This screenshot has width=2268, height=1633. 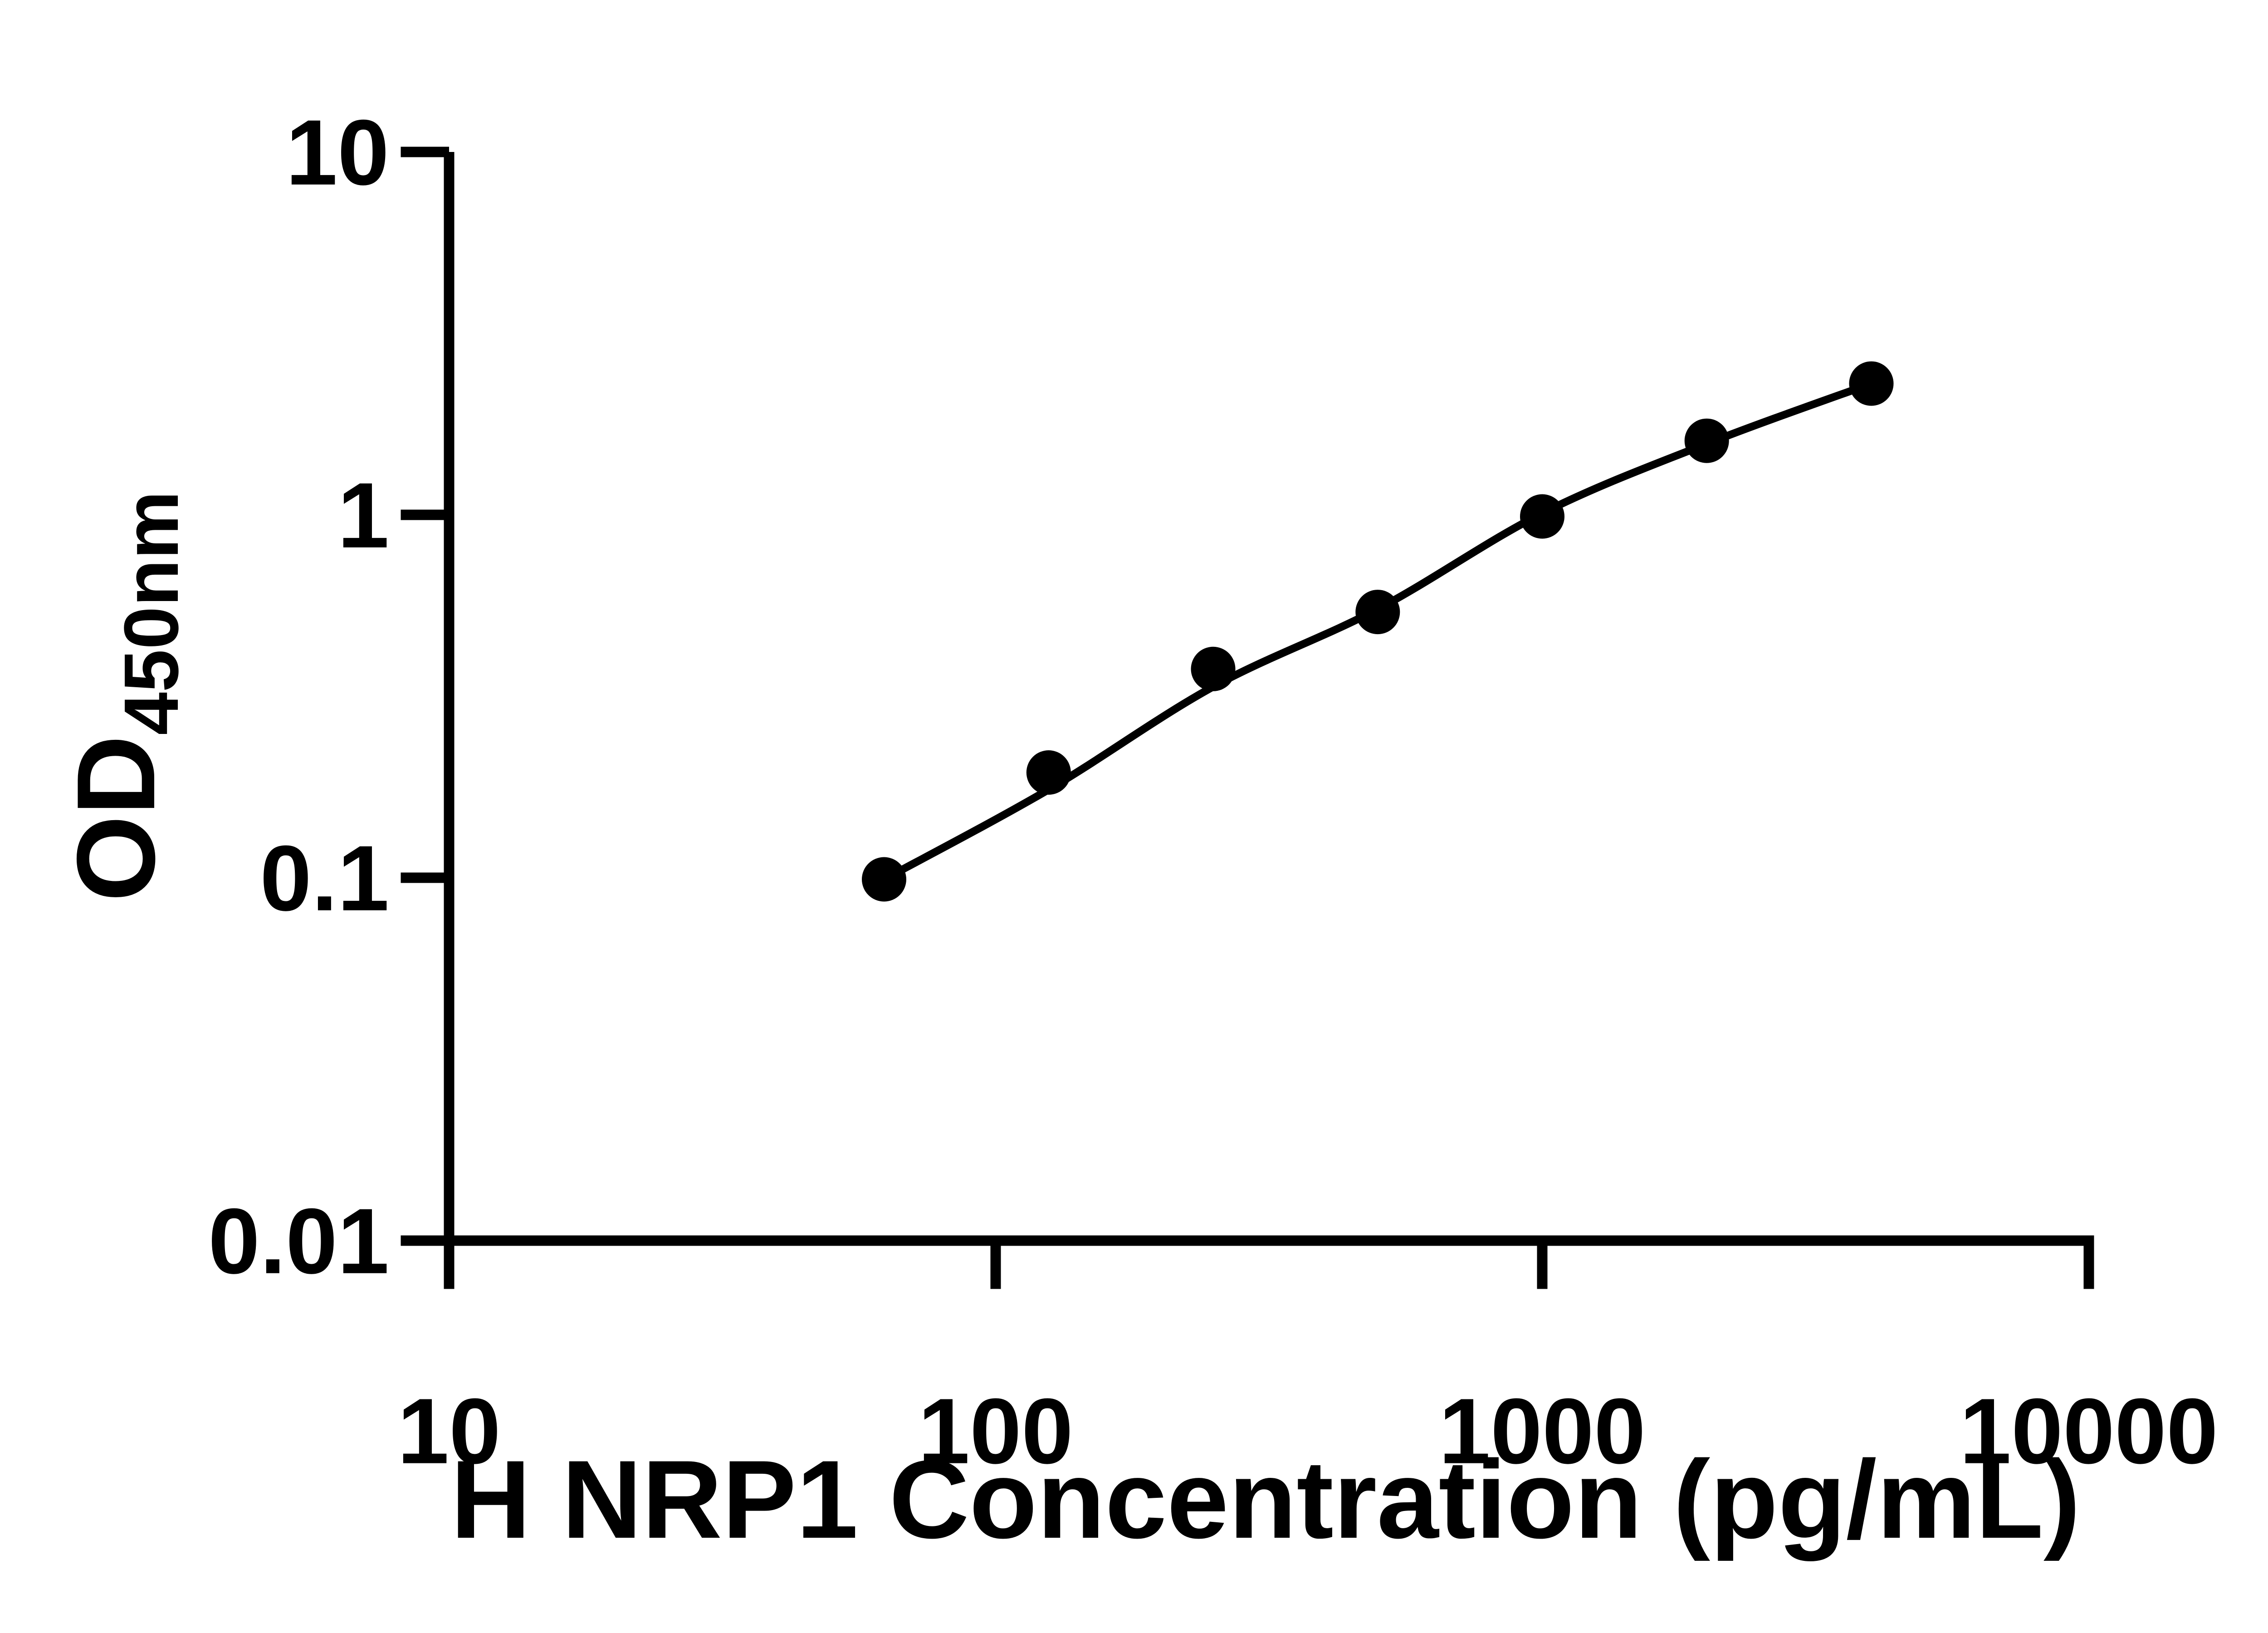 What do you see at coordinates (338, 153) in the screenshot?
I see `y-tick-label: 10` at bounding box center [338, 153].